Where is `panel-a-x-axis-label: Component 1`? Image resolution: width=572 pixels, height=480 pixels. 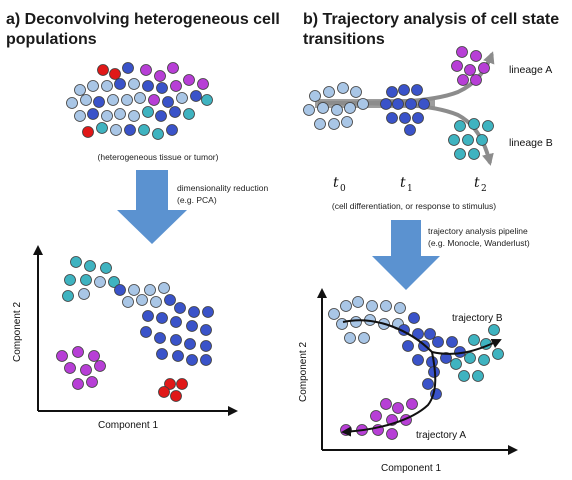
panel-a-x-axis-label: Component 1 is located at coordinates (128, 425).